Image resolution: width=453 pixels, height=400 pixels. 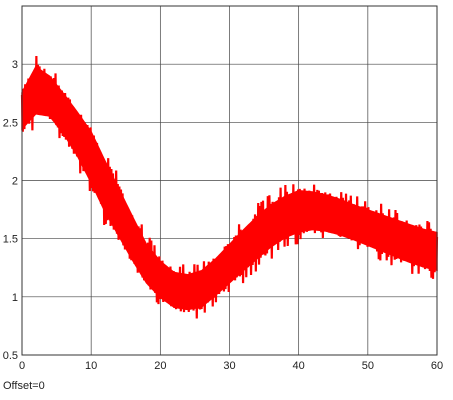 What do you see at coordinates (10, 240) in the screenshot?
I see `y-tick-label: 1.5` at bounding box center [10, 240].